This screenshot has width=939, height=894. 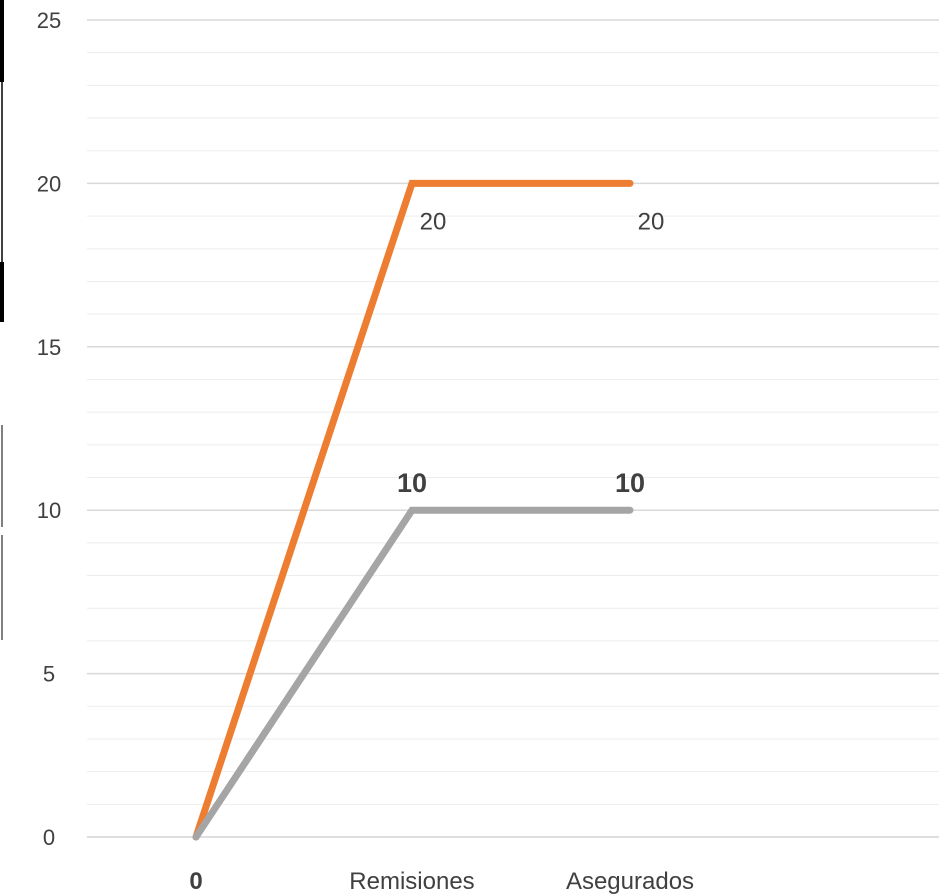 I want to click on y-axis-ticks: 0 5 10 15 20 25, so click(x=49, y=429).